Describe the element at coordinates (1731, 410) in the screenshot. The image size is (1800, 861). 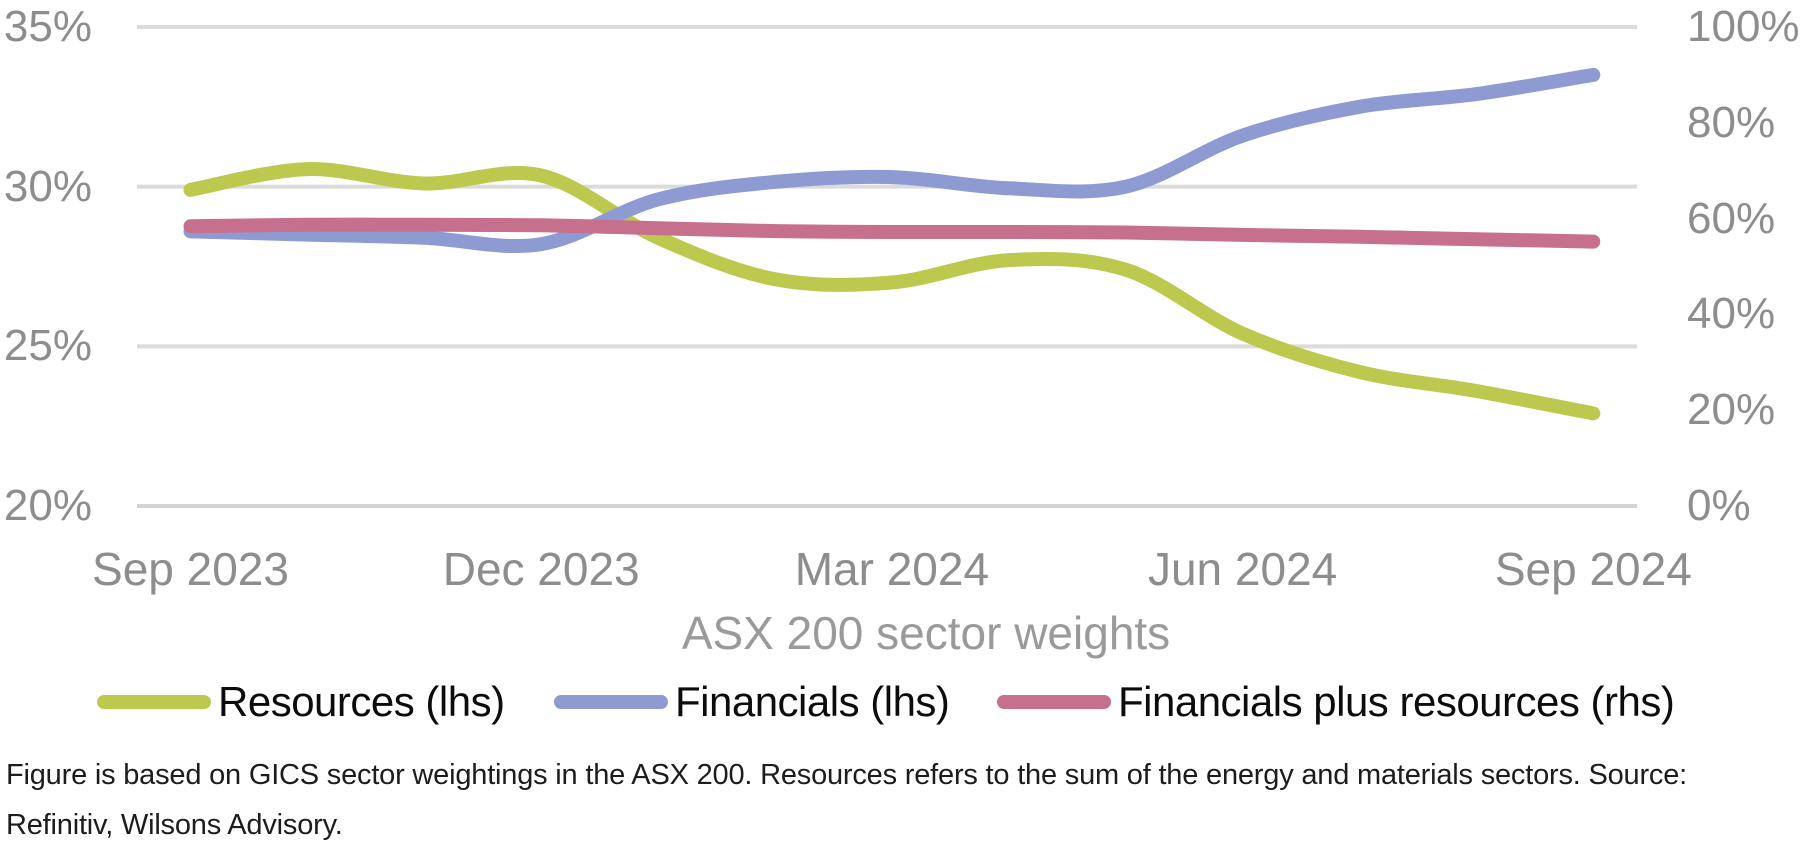
I see `y-axis-right-tick: 20%` at that location.